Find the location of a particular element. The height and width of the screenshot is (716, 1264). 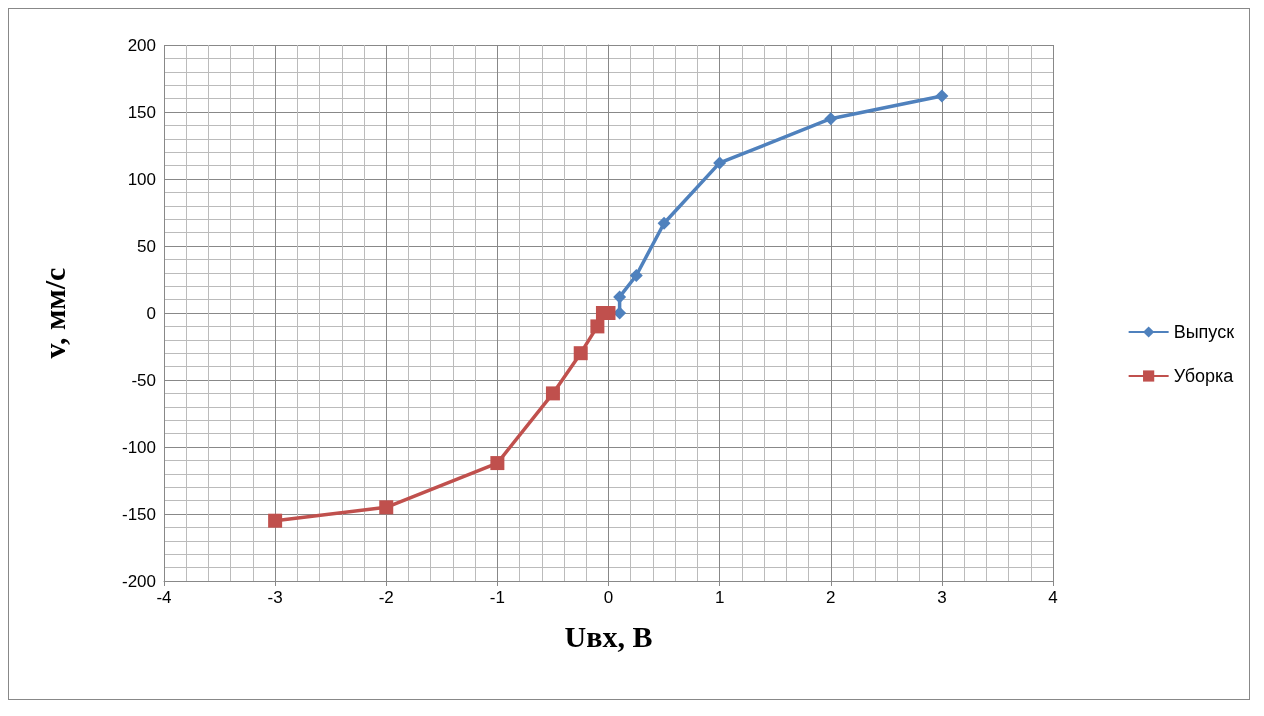

y-tick-label: 0 is located at coordinates (151, 313).